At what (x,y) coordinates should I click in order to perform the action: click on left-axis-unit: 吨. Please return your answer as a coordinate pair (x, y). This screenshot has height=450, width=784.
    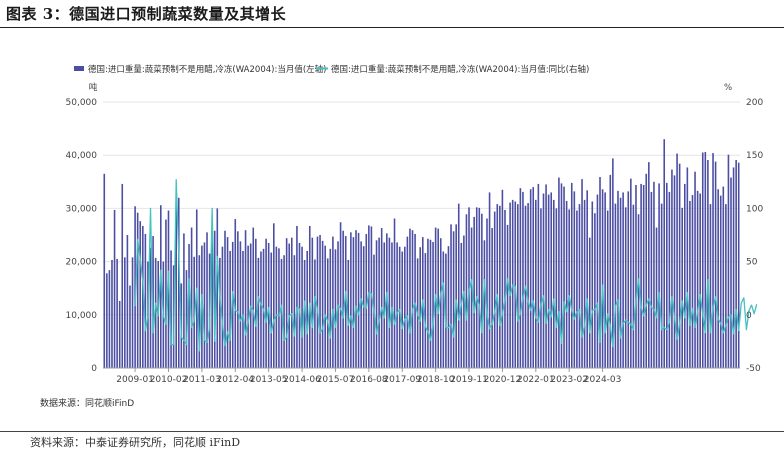
    Looking at the image, I should click on (93, 87).